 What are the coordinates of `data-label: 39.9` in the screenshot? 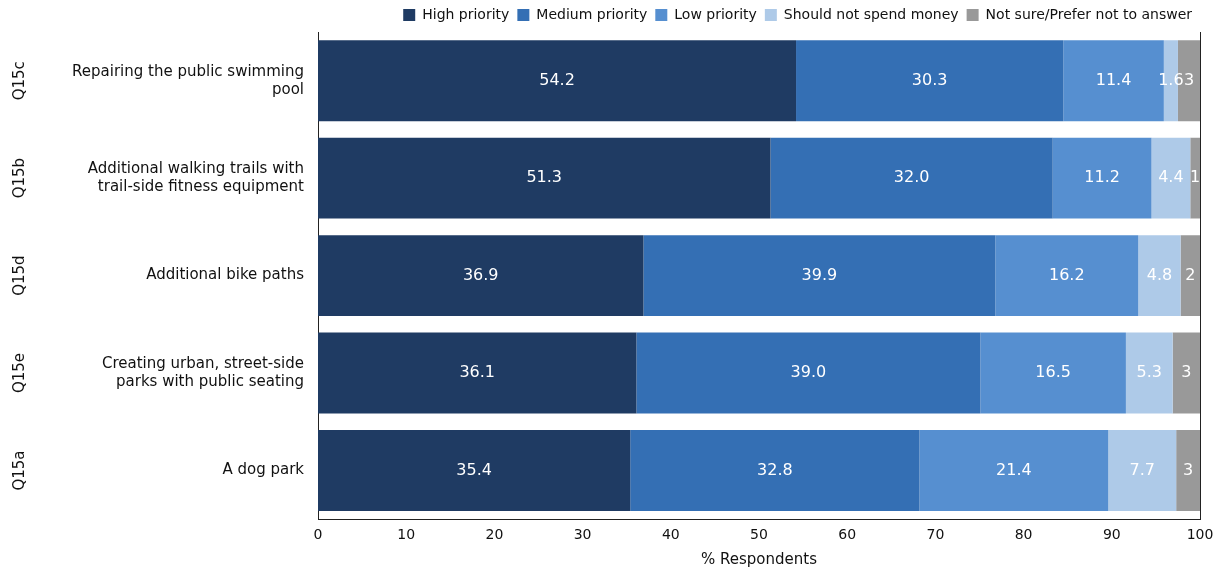 It's located at (819, 274).